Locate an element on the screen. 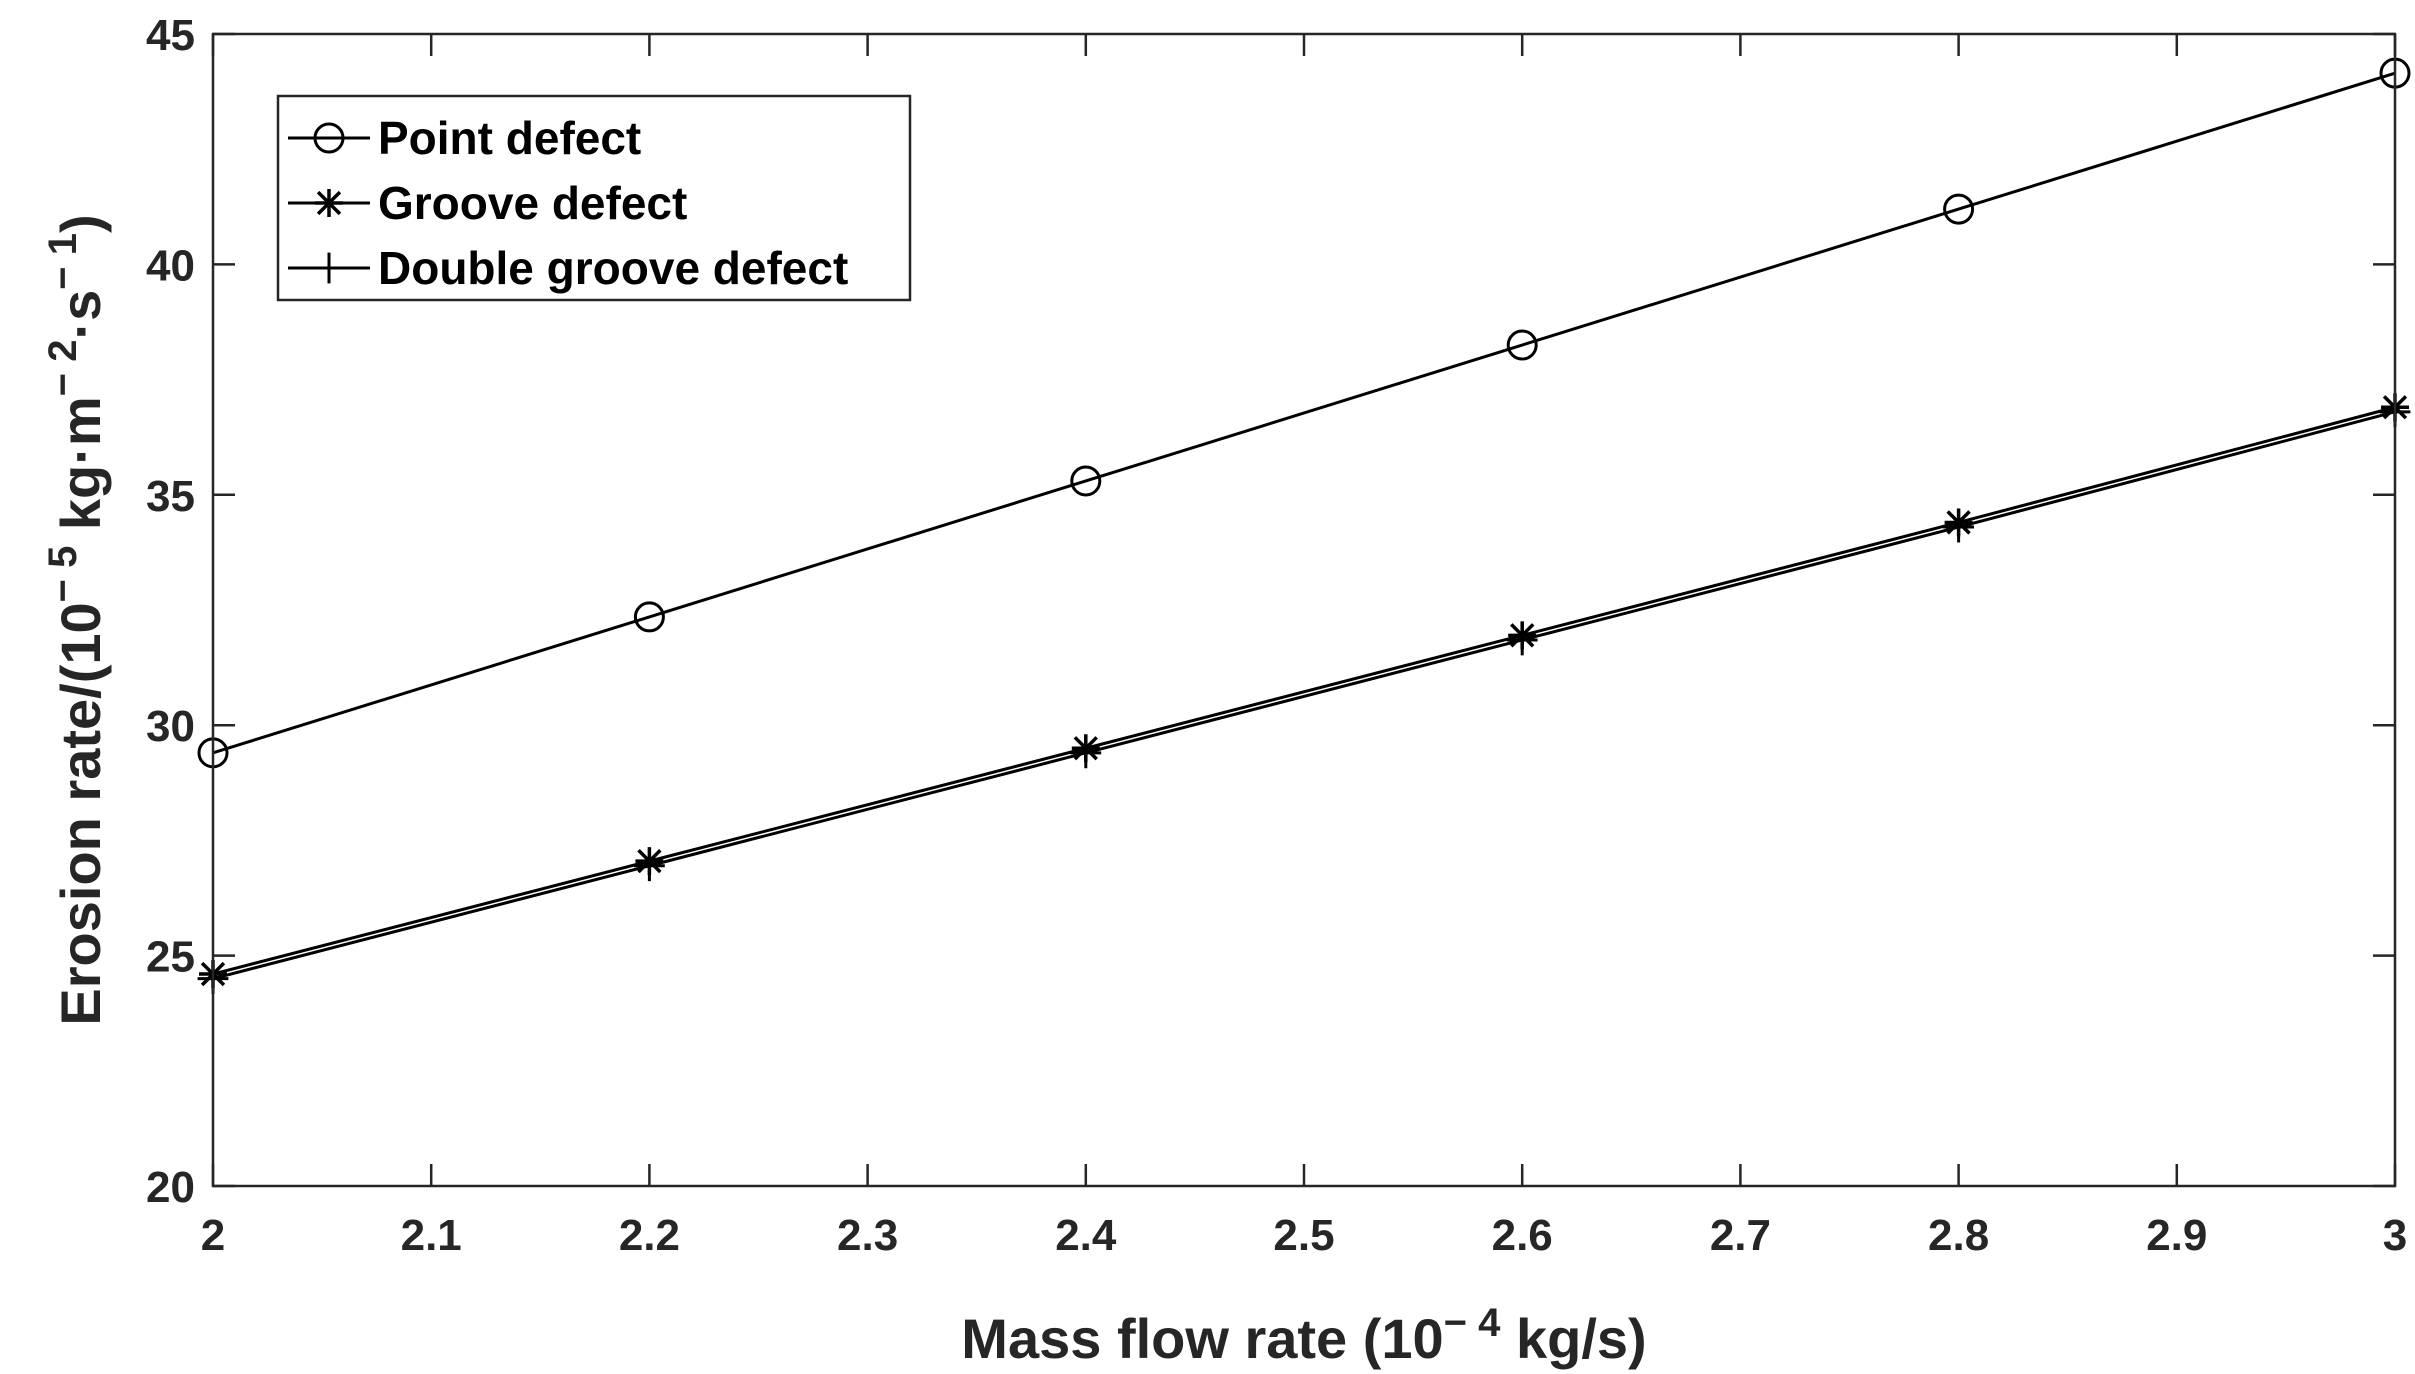 This screenshot has width=2415, height=1374. legend-marker-point-defect is located at coordinates (329, 138).